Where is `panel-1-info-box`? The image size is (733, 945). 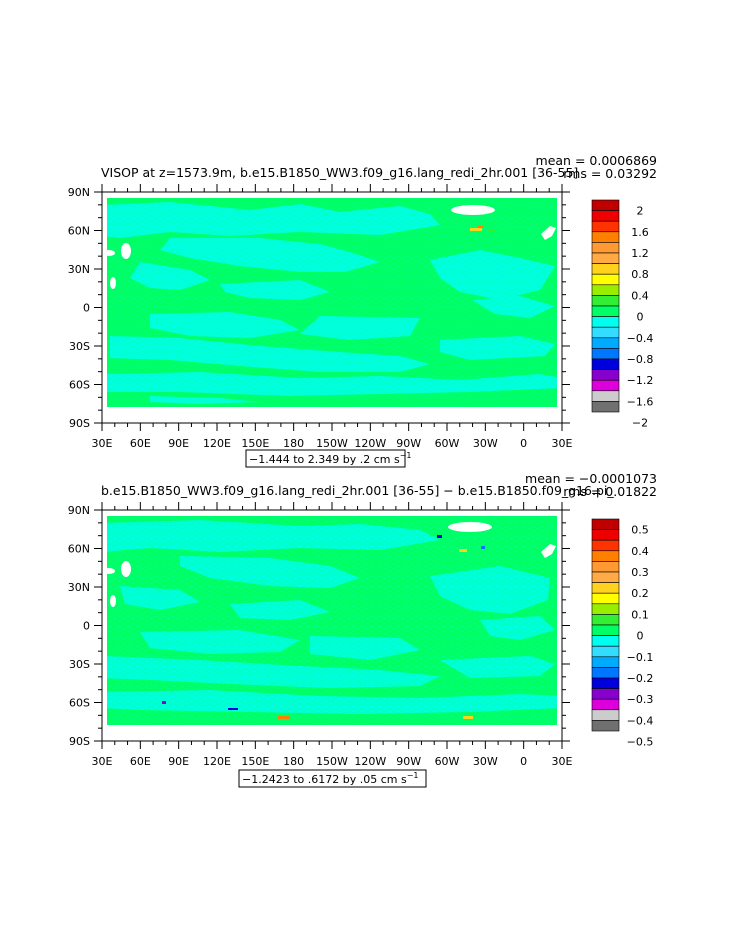
panel-1-info-box is located at coordinates (325, 458).